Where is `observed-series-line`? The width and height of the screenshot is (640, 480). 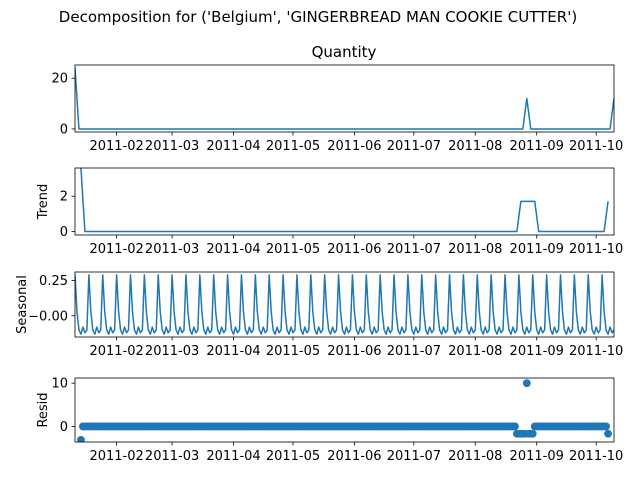
observed-series-line is located at coordinates (344, 99).